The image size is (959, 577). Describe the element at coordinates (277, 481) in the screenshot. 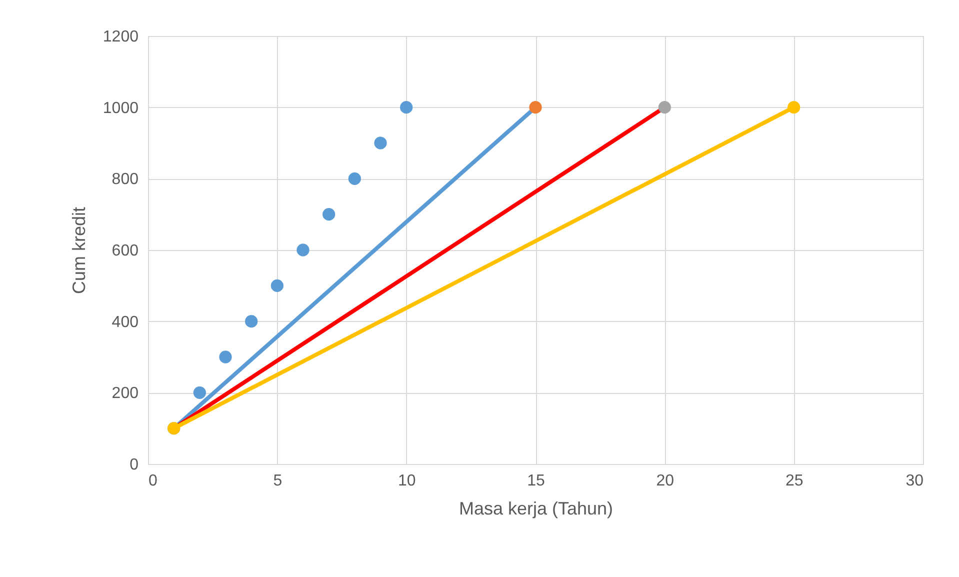

I see `x-tick-label: 5` at that location.